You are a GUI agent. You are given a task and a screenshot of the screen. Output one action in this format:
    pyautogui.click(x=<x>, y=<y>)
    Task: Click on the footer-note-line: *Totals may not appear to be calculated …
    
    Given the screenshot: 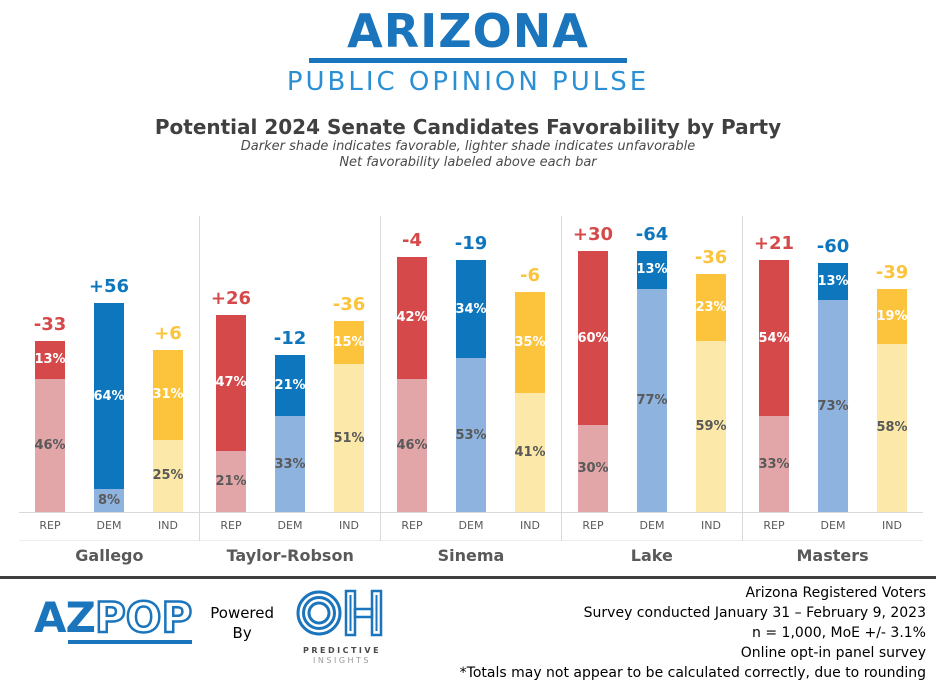 What is the action you would take?
    pyautogui.click(x=693, y=673)
    